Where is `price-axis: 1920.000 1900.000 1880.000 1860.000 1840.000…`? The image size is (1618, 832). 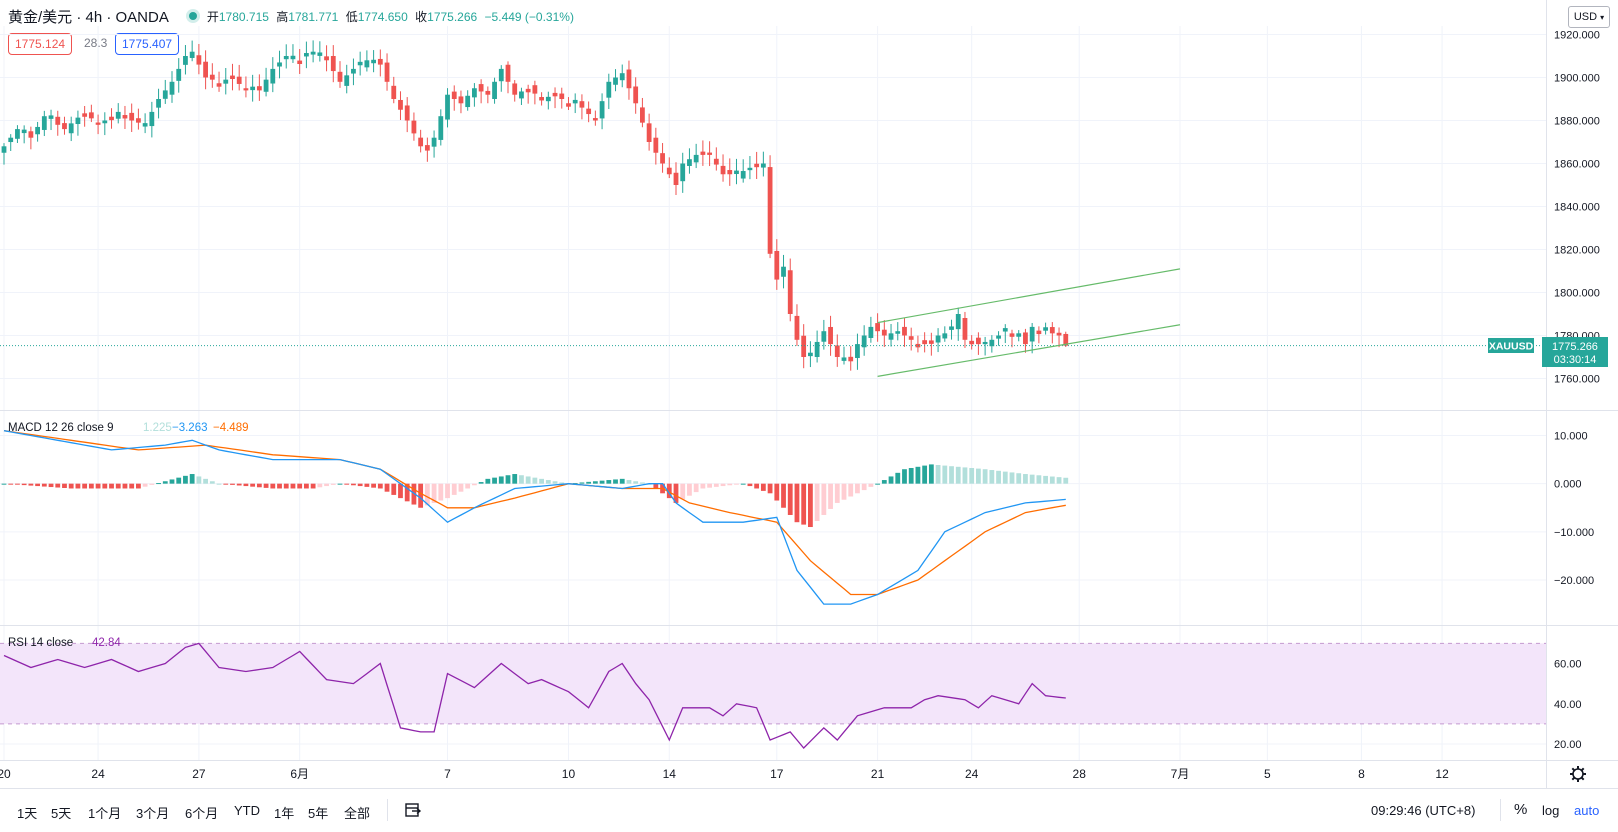
price-axis: 1920.000 1900.000 1880.000 1860.000 1840.000… is located at coordinates (1577, 391).